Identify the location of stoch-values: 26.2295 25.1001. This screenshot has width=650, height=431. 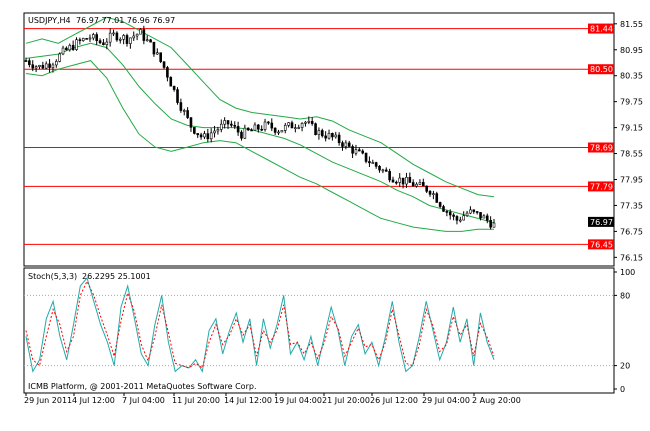
(116, 276).